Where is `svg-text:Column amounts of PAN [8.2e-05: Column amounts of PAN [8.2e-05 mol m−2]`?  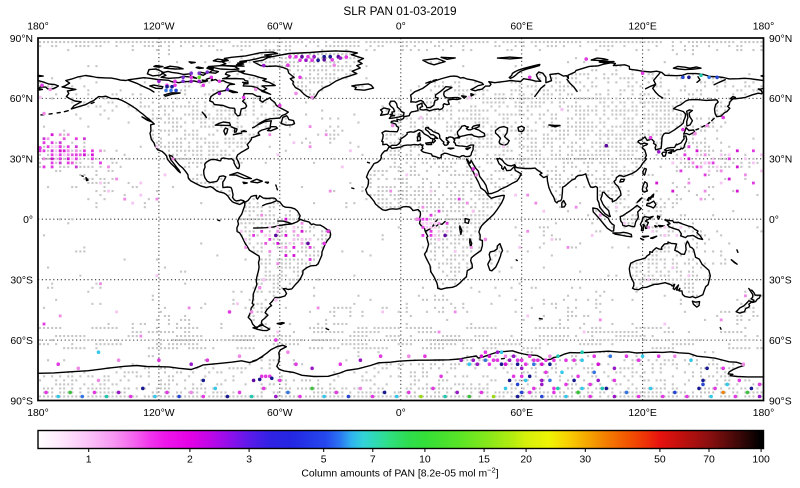
svg-text:Column amounts of PAN [8.2e-05: Column amounts of PAN [8.2e-05 mol m−2] is located at coordinates (399, 473).